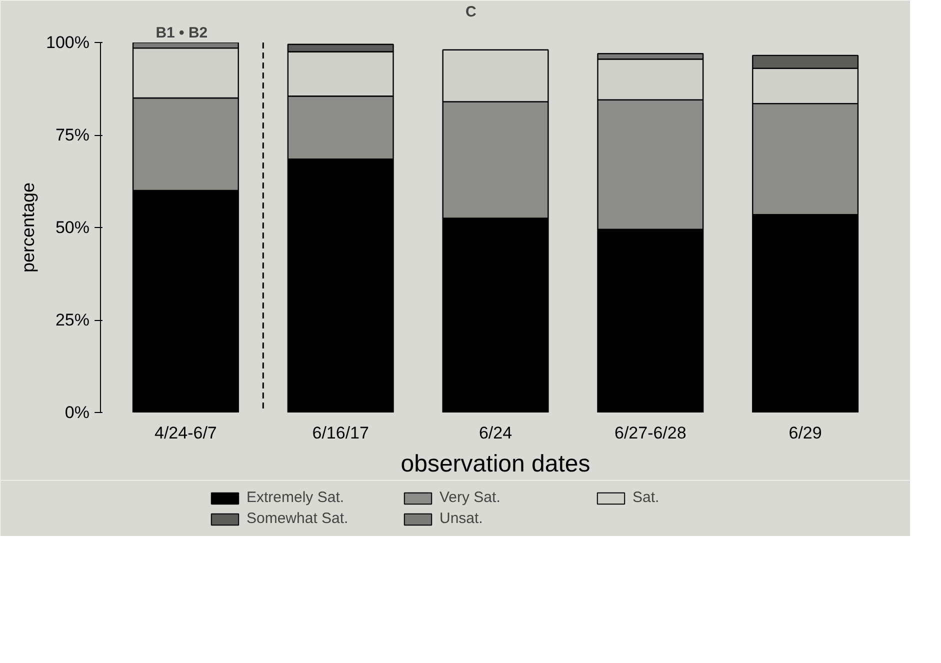  What do you see at coordinates (462, 518) in the screenshot?
I see `legend-label: Unsat.` at bounding box center [462, 518].